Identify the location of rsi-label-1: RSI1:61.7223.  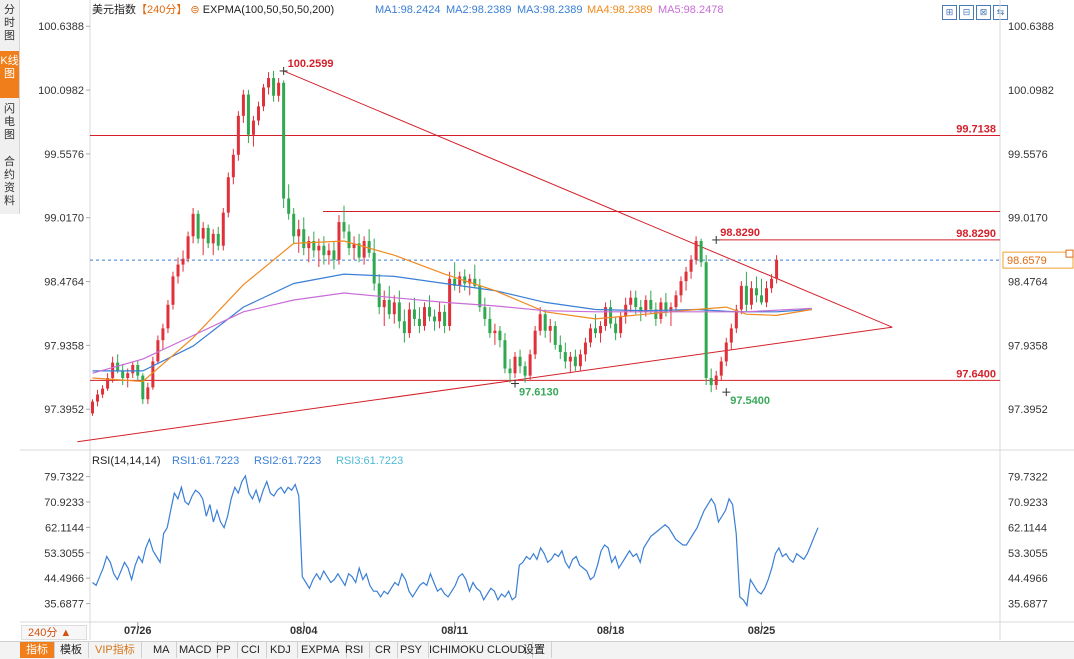
(205, 461).